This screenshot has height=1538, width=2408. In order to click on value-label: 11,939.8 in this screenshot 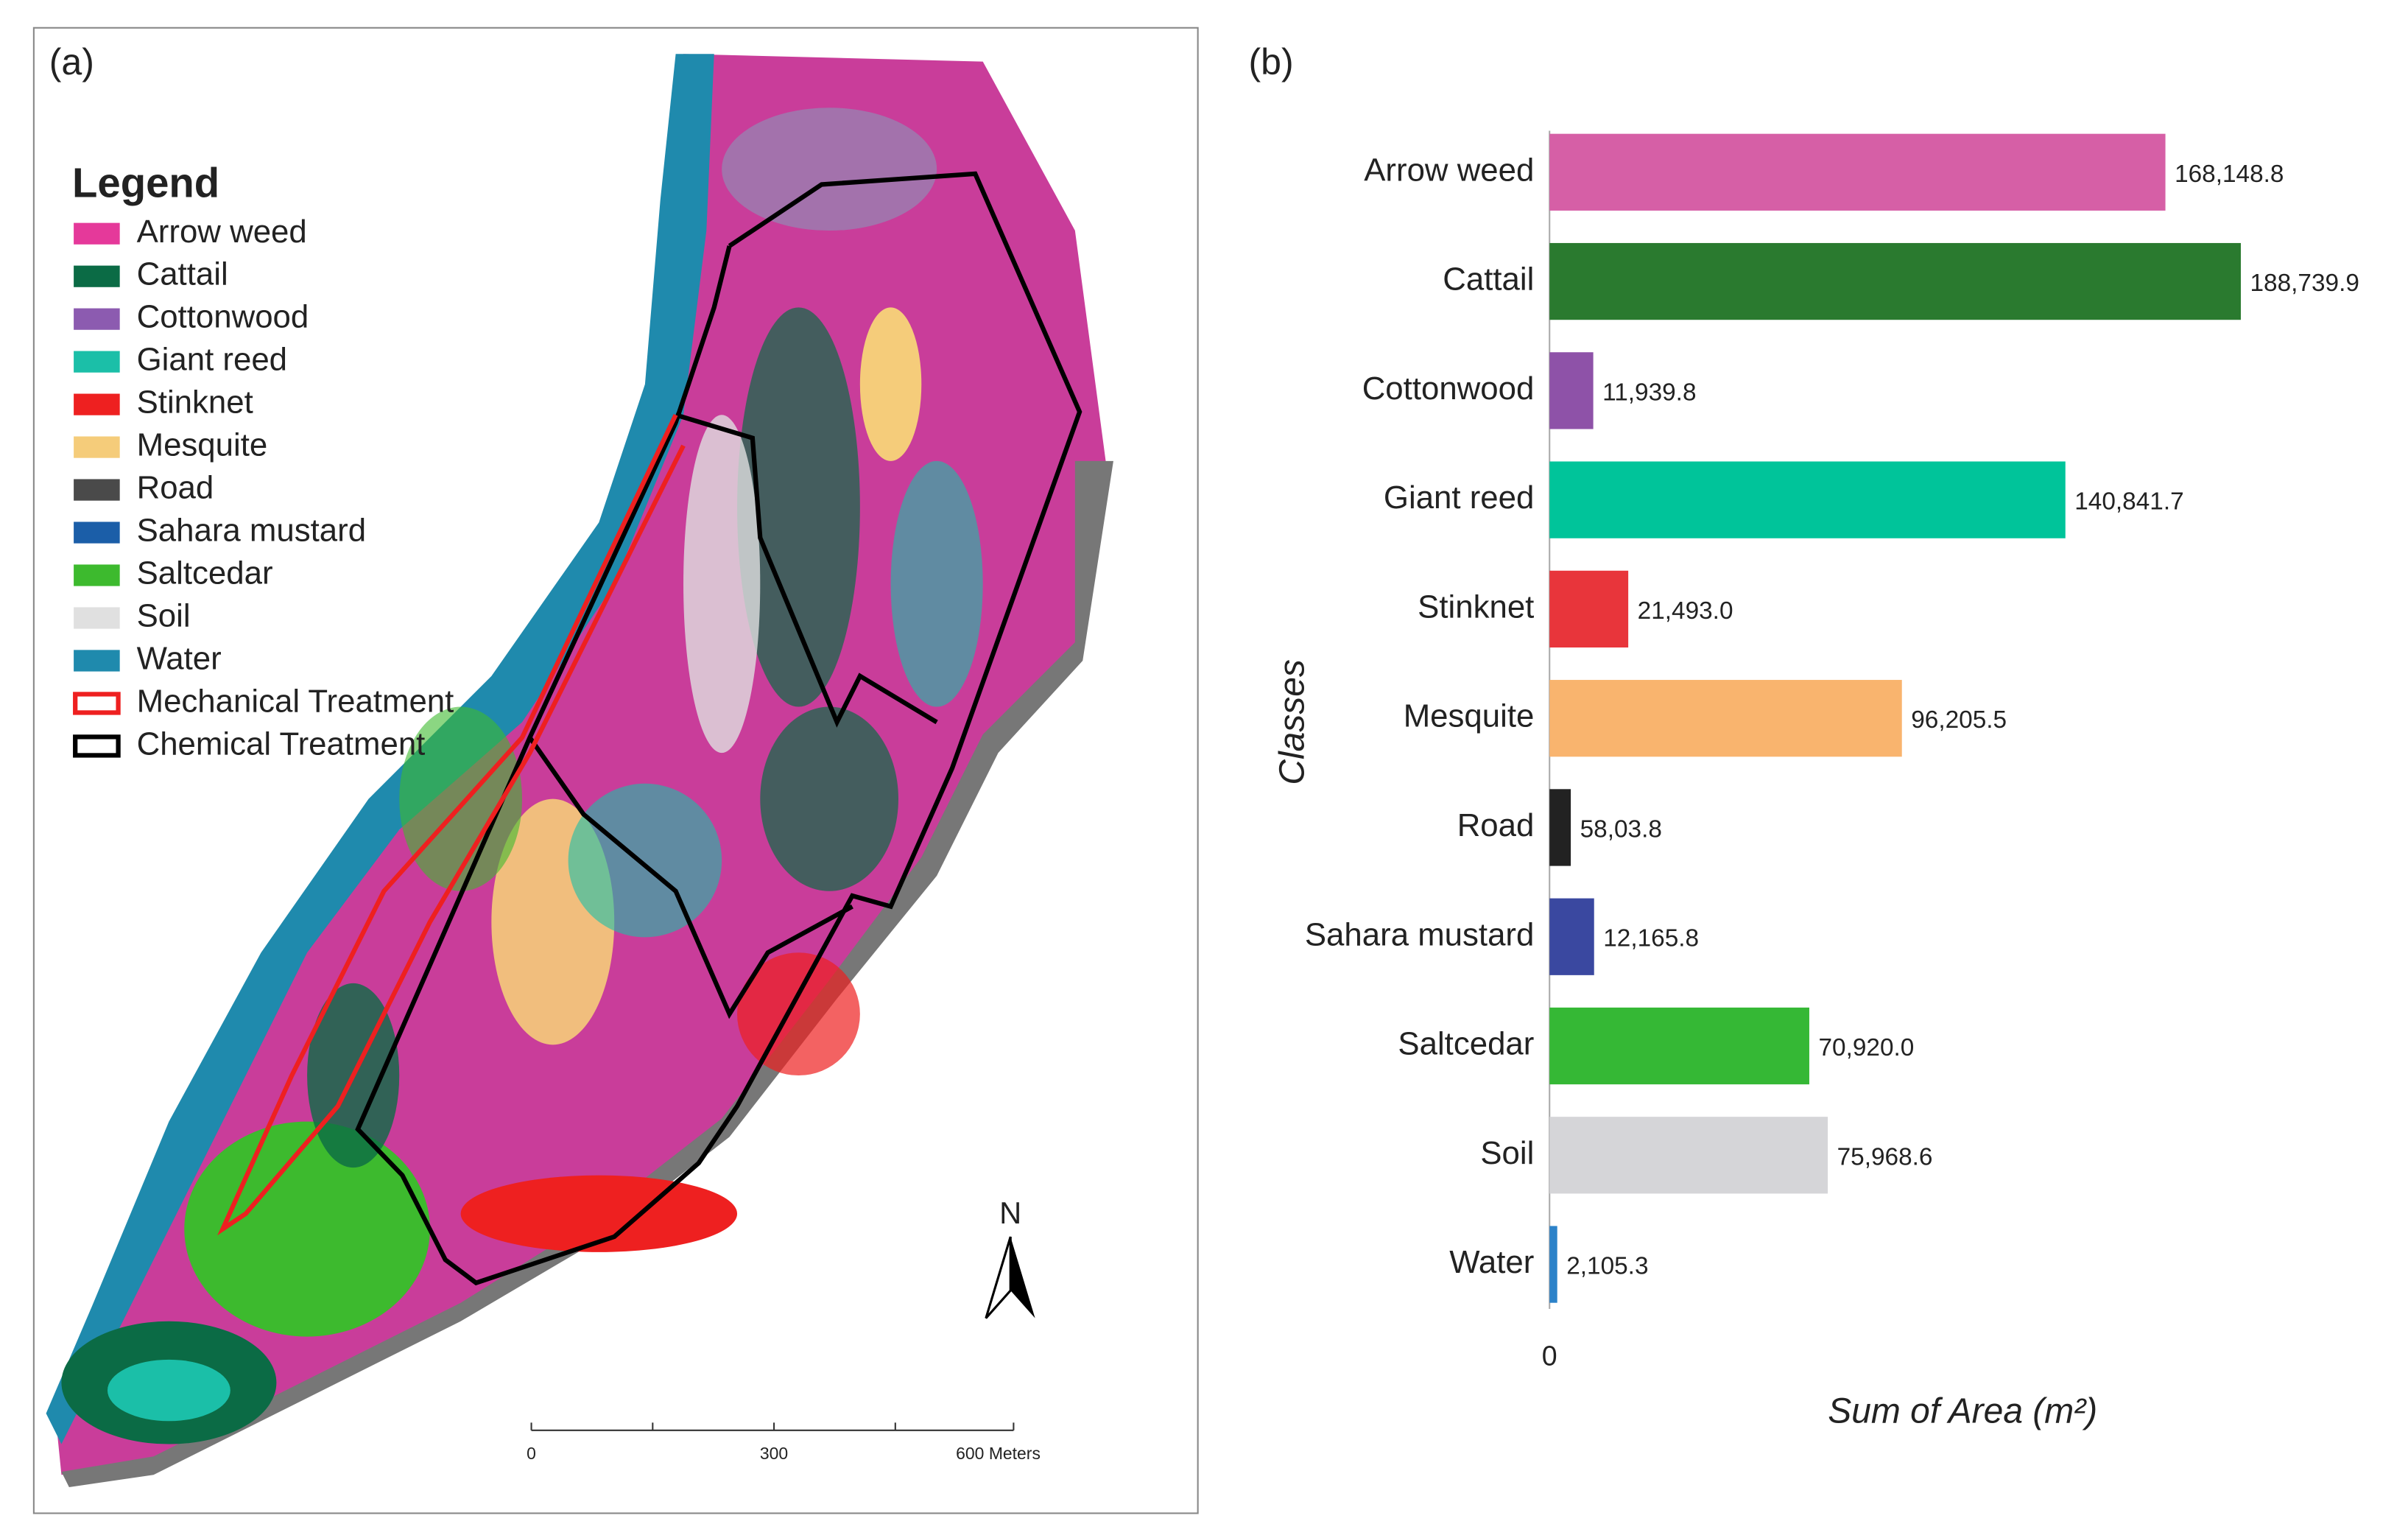, I will do `click(1649, 392)`.